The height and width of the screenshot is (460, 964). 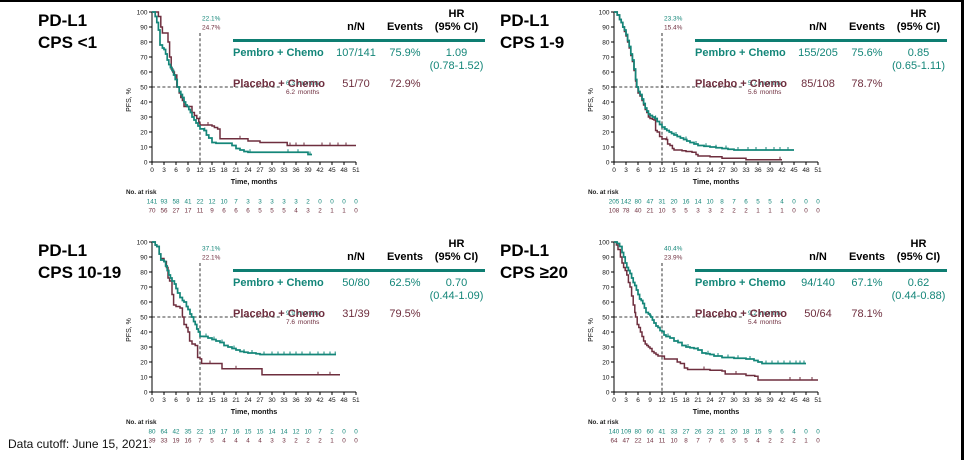 I want to click on svg-text: 142, so click(x=626, y=202).